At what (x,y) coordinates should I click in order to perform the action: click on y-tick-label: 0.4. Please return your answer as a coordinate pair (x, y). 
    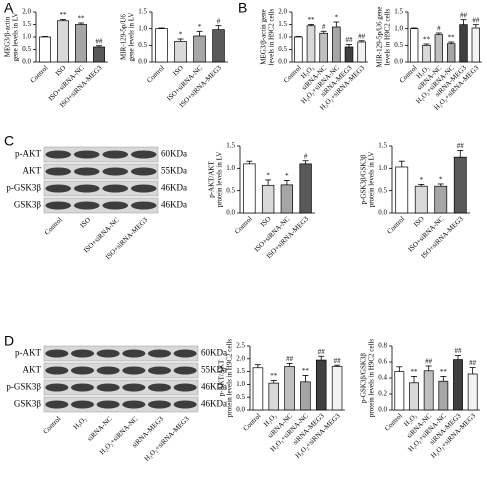
    Looking at the image, I should click on (382, 378).